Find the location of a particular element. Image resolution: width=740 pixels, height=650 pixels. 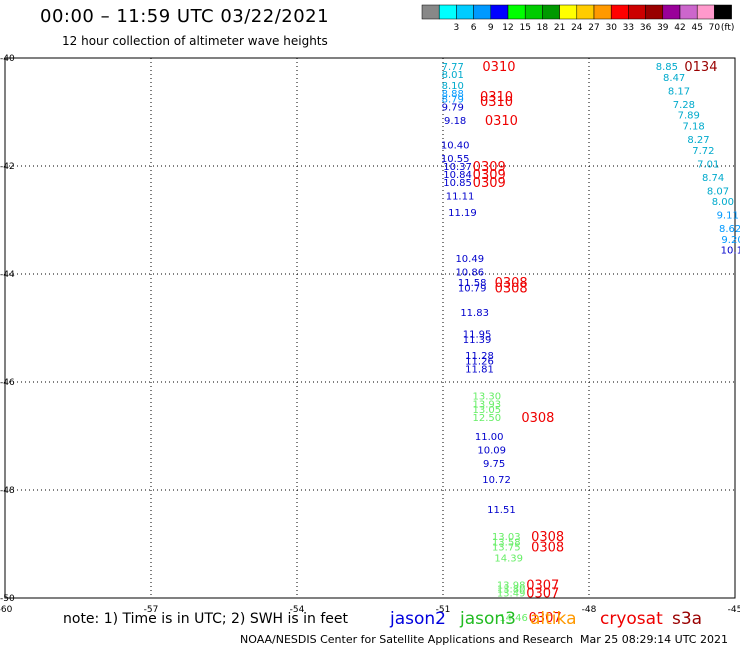

y-tick-label: -42 is located at coordinates (7, 167).